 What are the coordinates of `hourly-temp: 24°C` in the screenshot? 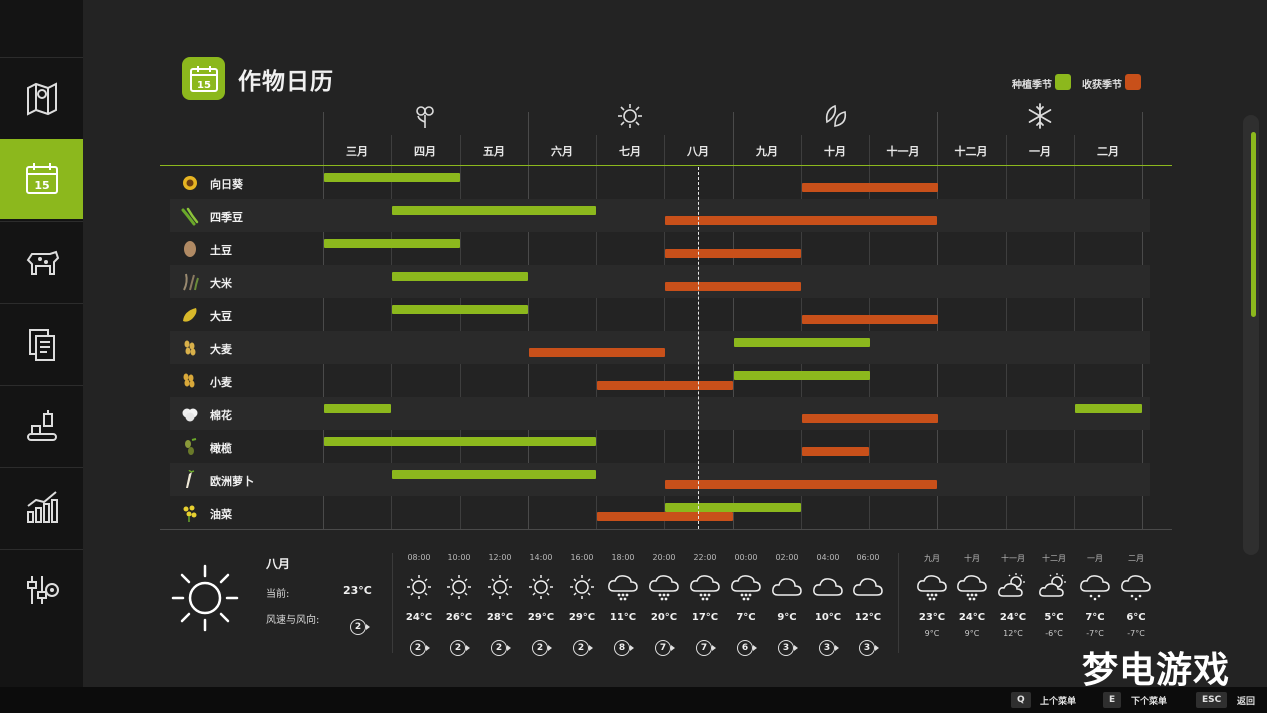 It's located at (419, 617).